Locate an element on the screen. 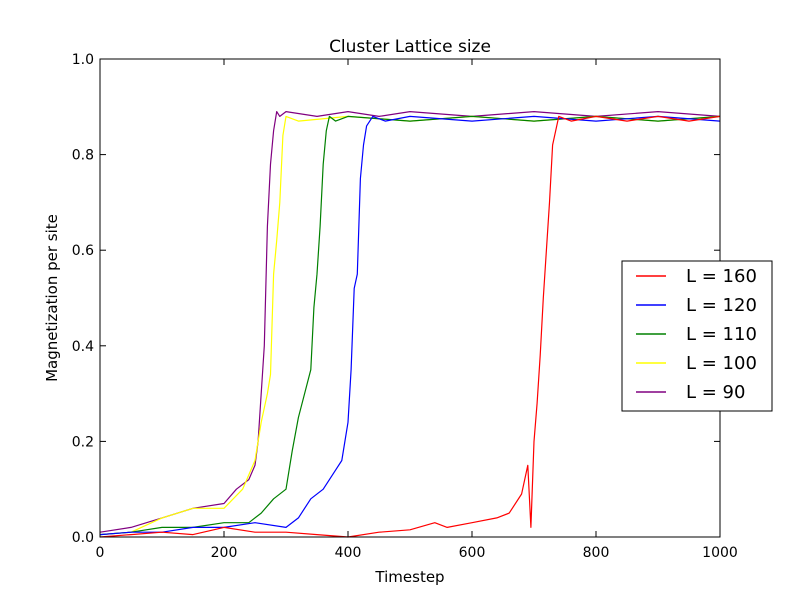 Image resolution: width=800 pixels, height=597 pixels. chart-title: Cluster Lattice size is located at coordinates (410, 47).